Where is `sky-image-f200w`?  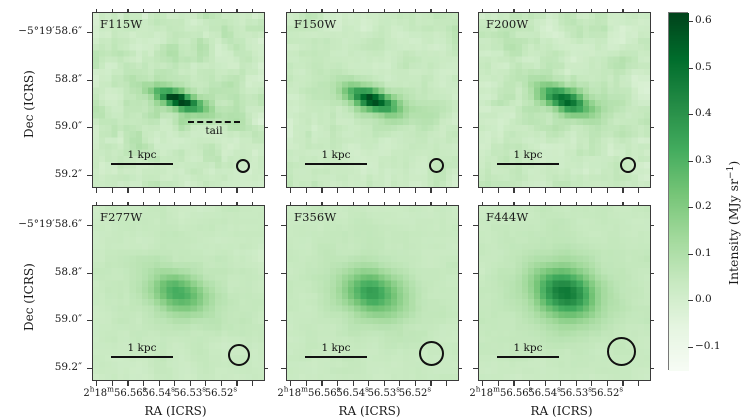 sky-image-f200w is located at coordinates (564, 100).